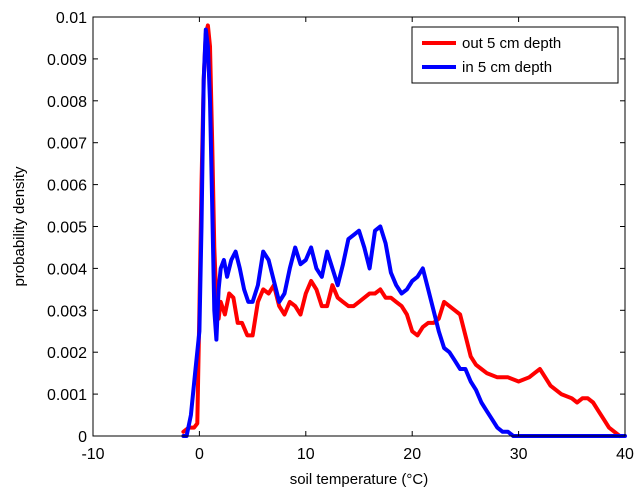 The image size is (641, 491). Describe the element at coordinates (71, 18) in the screenshot. I see `y-tick-label: 0.01` at that location.